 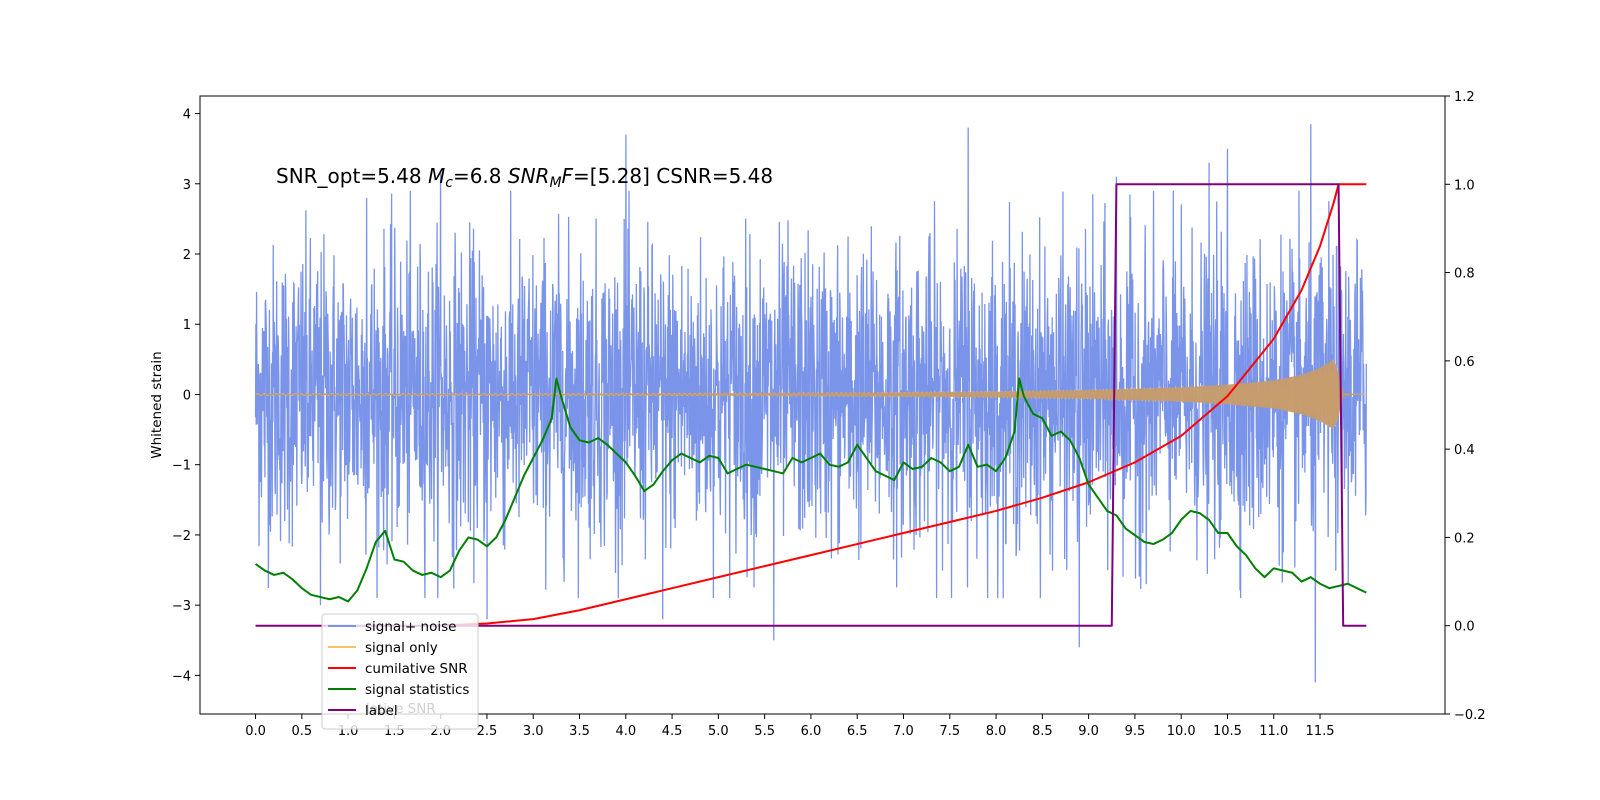 I want to click on y-tick-label: −3, so click(x=181, y=606).